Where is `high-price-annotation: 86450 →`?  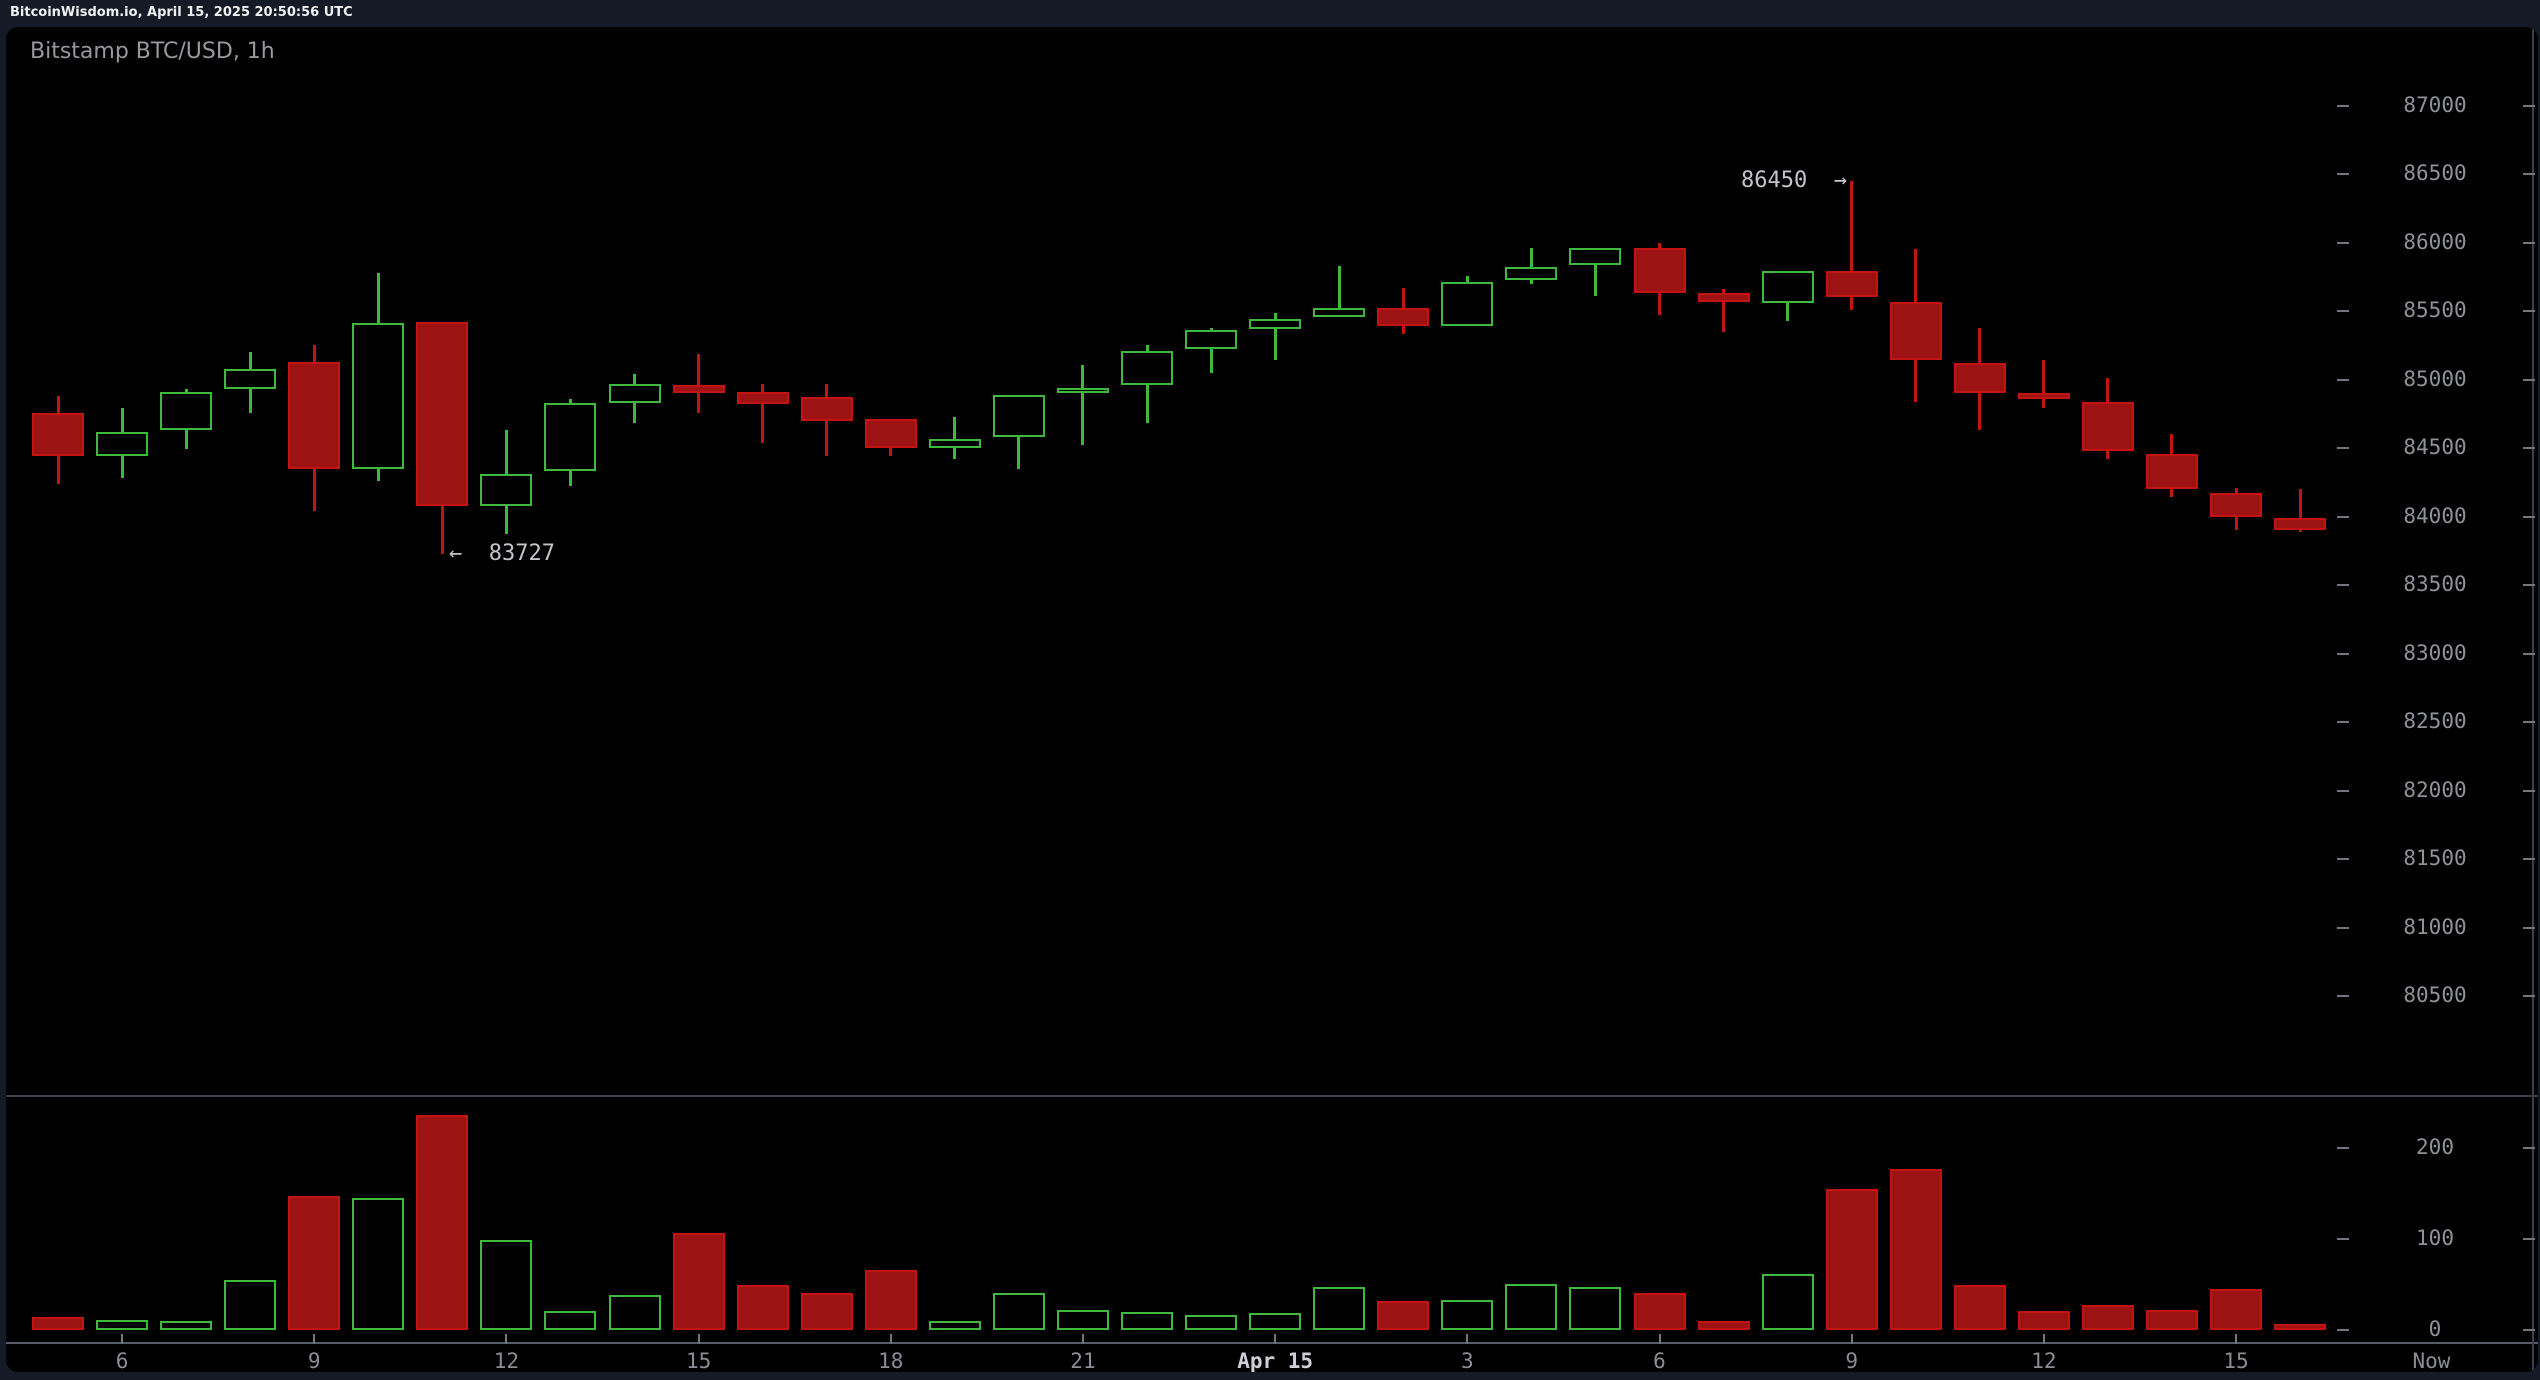
high-price-annotation: 86450 → is located at coordinates (1794, 180).